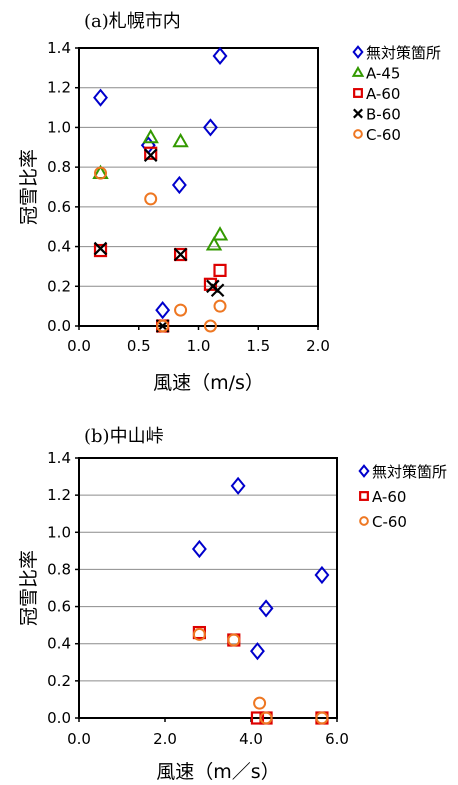 The image size is (458, 785). What do you see at coordinates (132, 21) in the screenshot?
I see `chart-title: (a)札幌市内` at bounding box center [132, 21].